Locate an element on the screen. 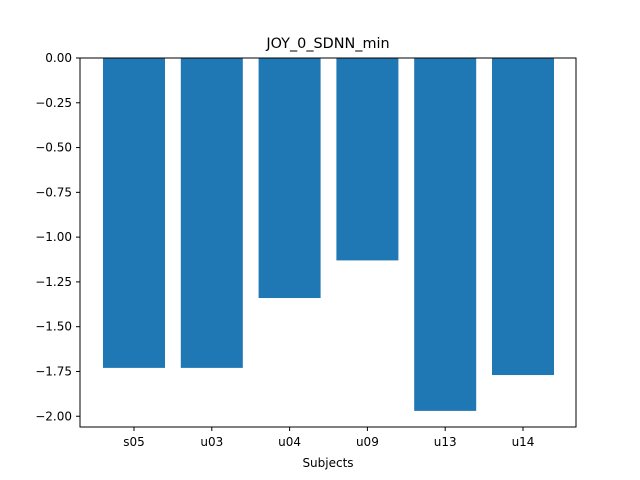  y-tick-label: −1.00 is located at coordinates (53, 237).